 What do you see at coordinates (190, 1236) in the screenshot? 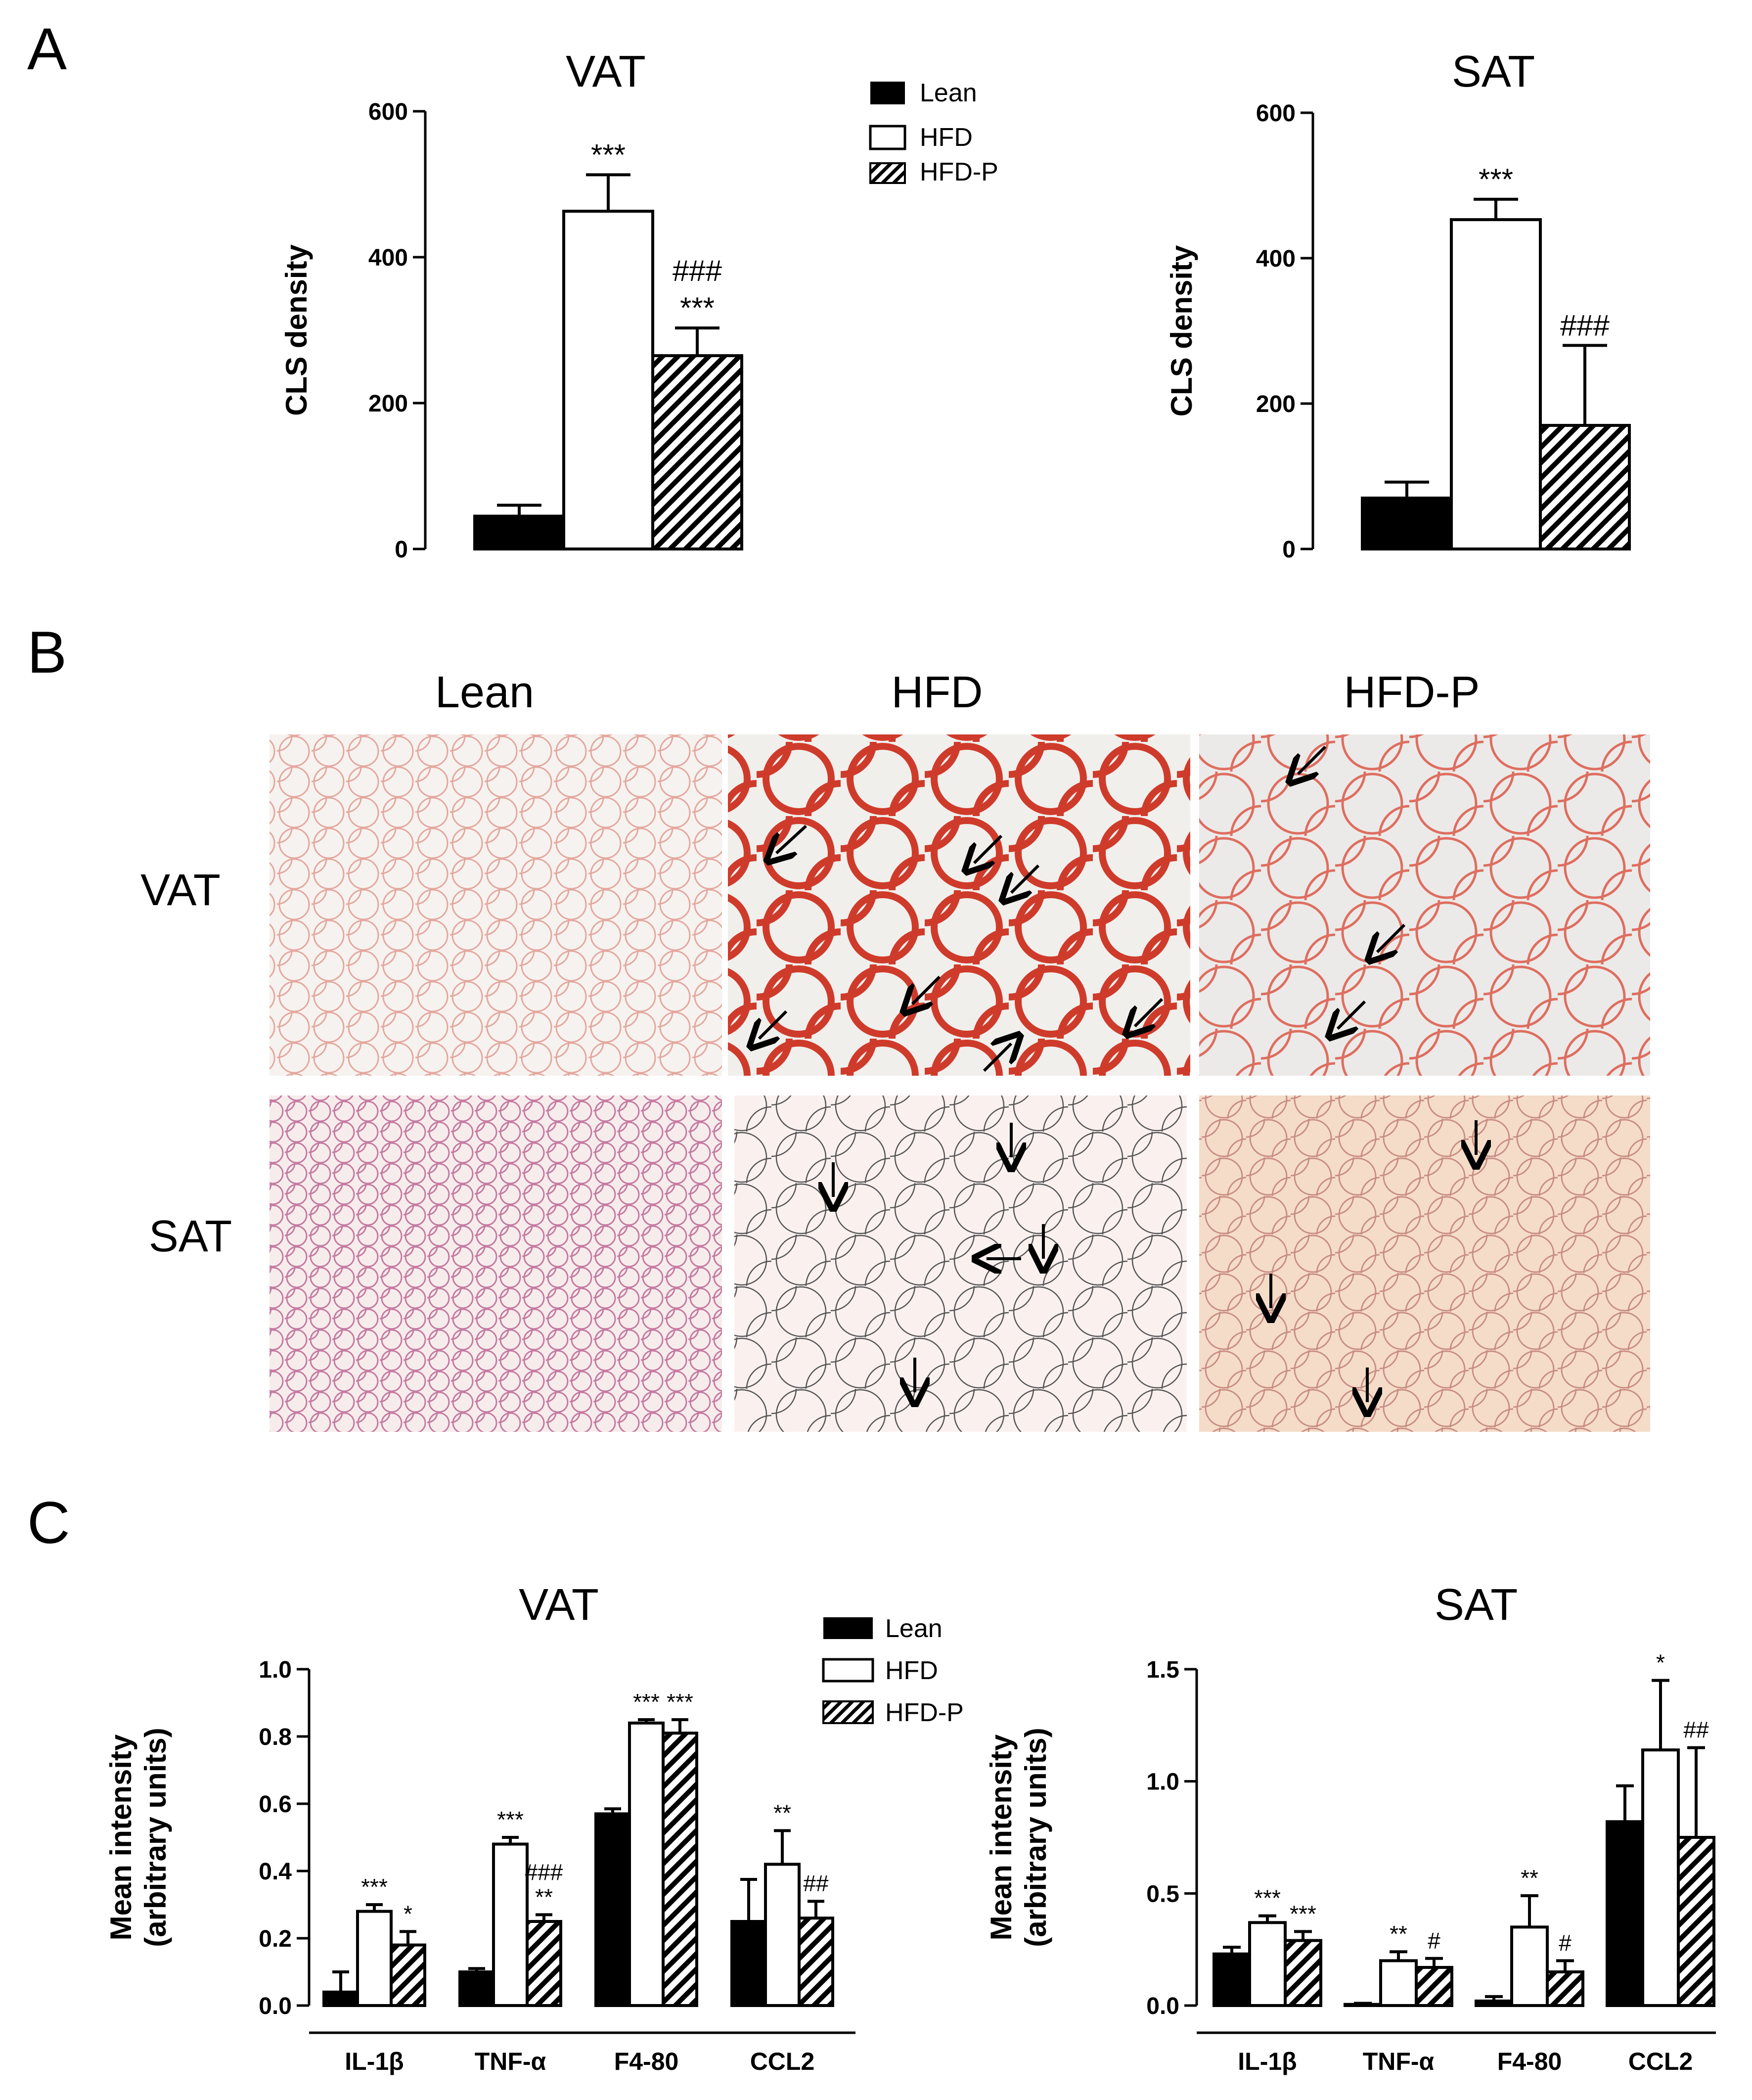
I see `micrograph-row-sat: SAT` at bounding box center [190, 1236].